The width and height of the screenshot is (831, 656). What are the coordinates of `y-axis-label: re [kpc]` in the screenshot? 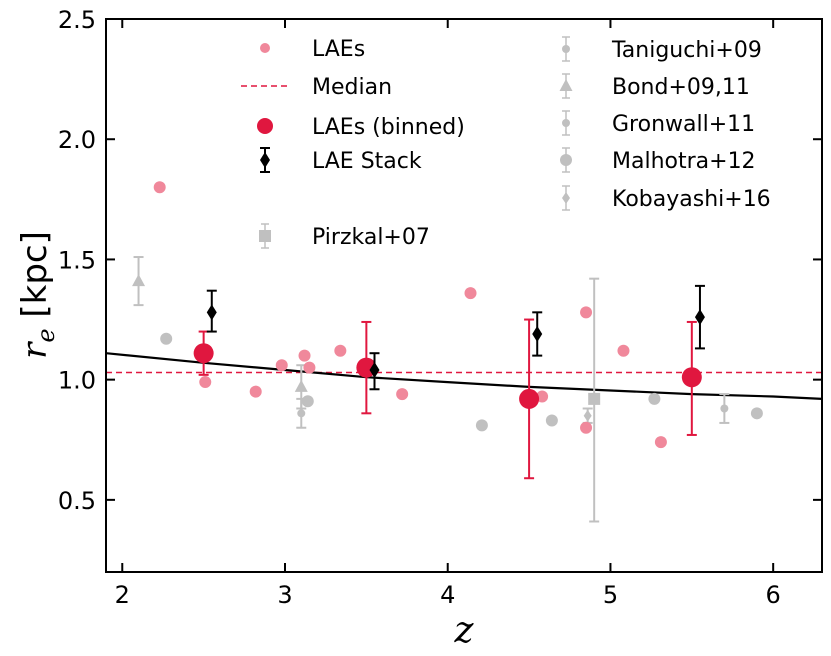 It's located at (37, 295).